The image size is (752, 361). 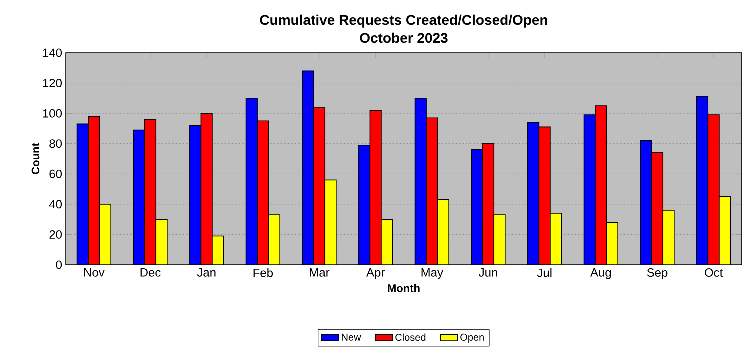 What do you see at coordinates (55, 204) in the screenshot?
I see `y-tick-label: 40` at bounding box center [55, 204].